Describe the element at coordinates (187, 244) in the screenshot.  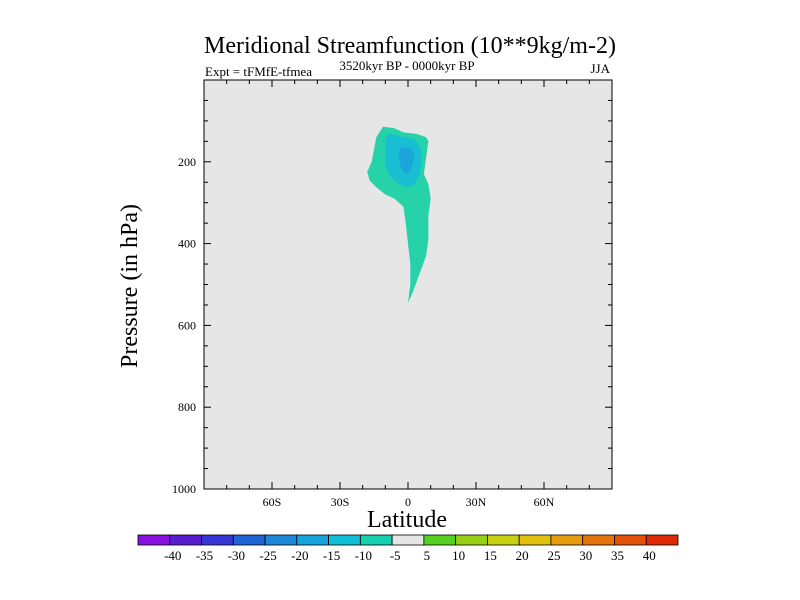
I see `y-tick-label-2: 400` at that location.